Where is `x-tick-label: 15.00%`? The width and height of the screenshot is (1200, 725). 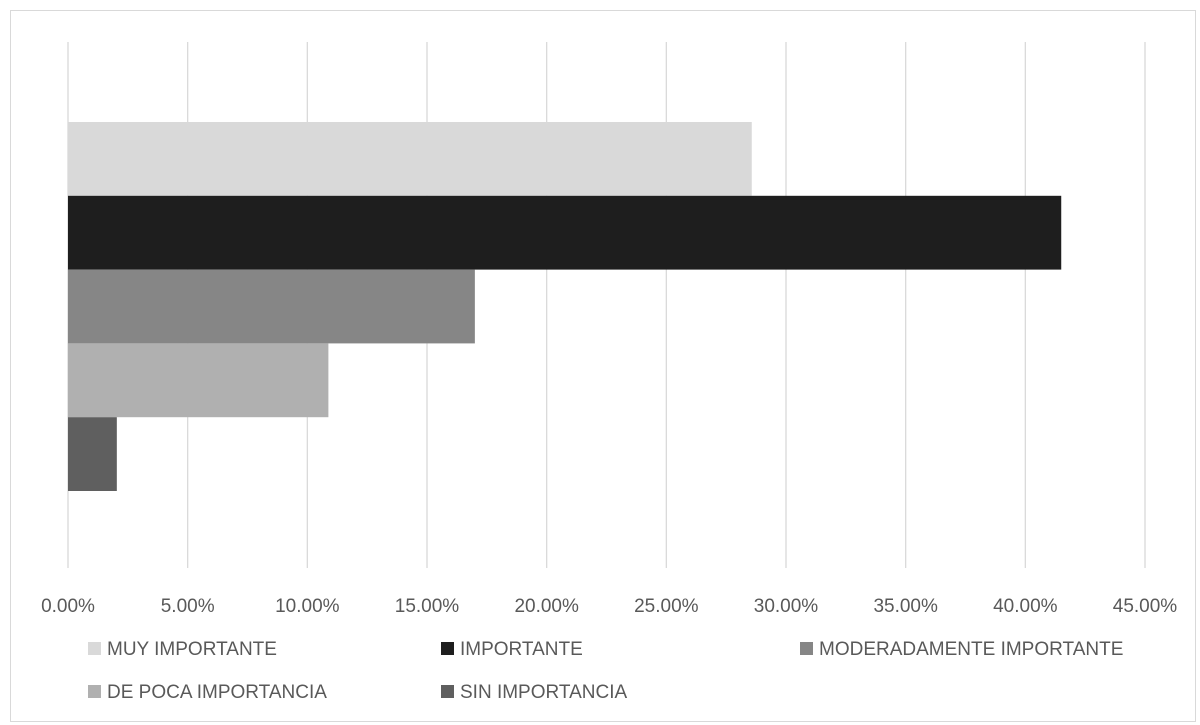
x-tick-label: 15.00% is located at coordinates (427, 606).